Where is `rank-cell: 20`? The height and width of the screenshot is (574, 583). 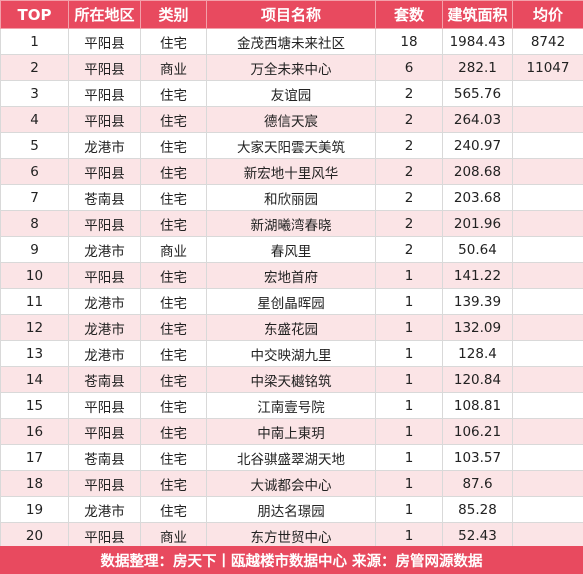 rank-cell: 20 is located at coordinates (34, 535).